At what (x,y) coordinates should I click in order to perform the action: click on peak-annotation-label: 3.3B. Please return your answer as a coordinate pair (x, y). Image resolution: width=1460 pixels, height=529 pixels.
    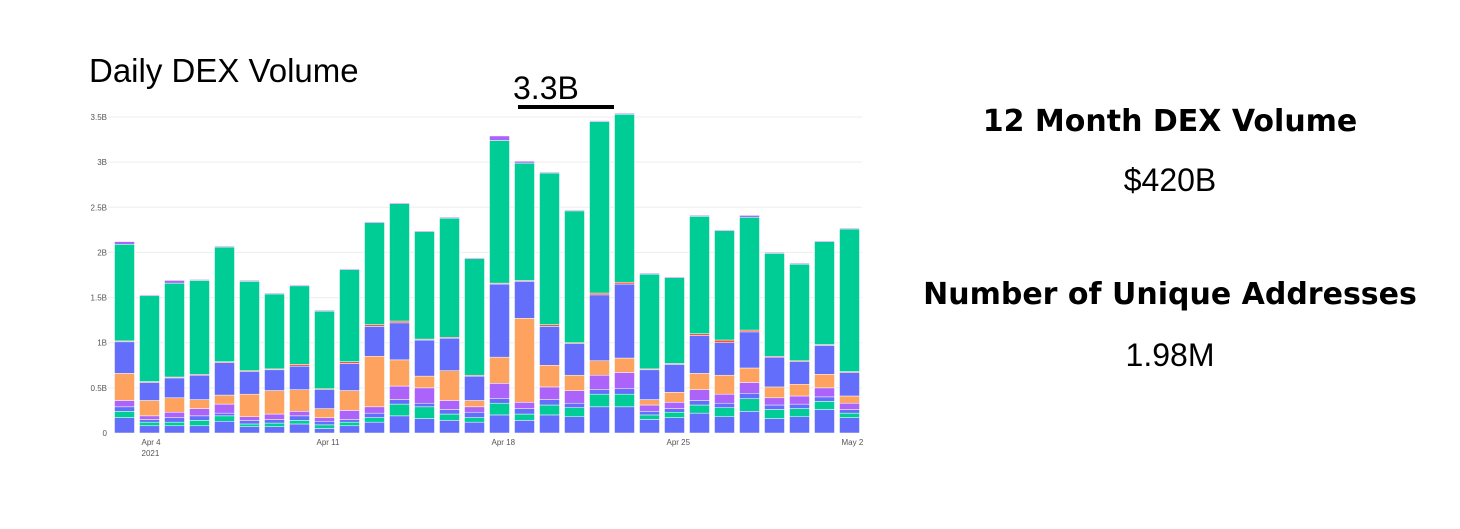
    Looking at the image, I should click on (546, 88).